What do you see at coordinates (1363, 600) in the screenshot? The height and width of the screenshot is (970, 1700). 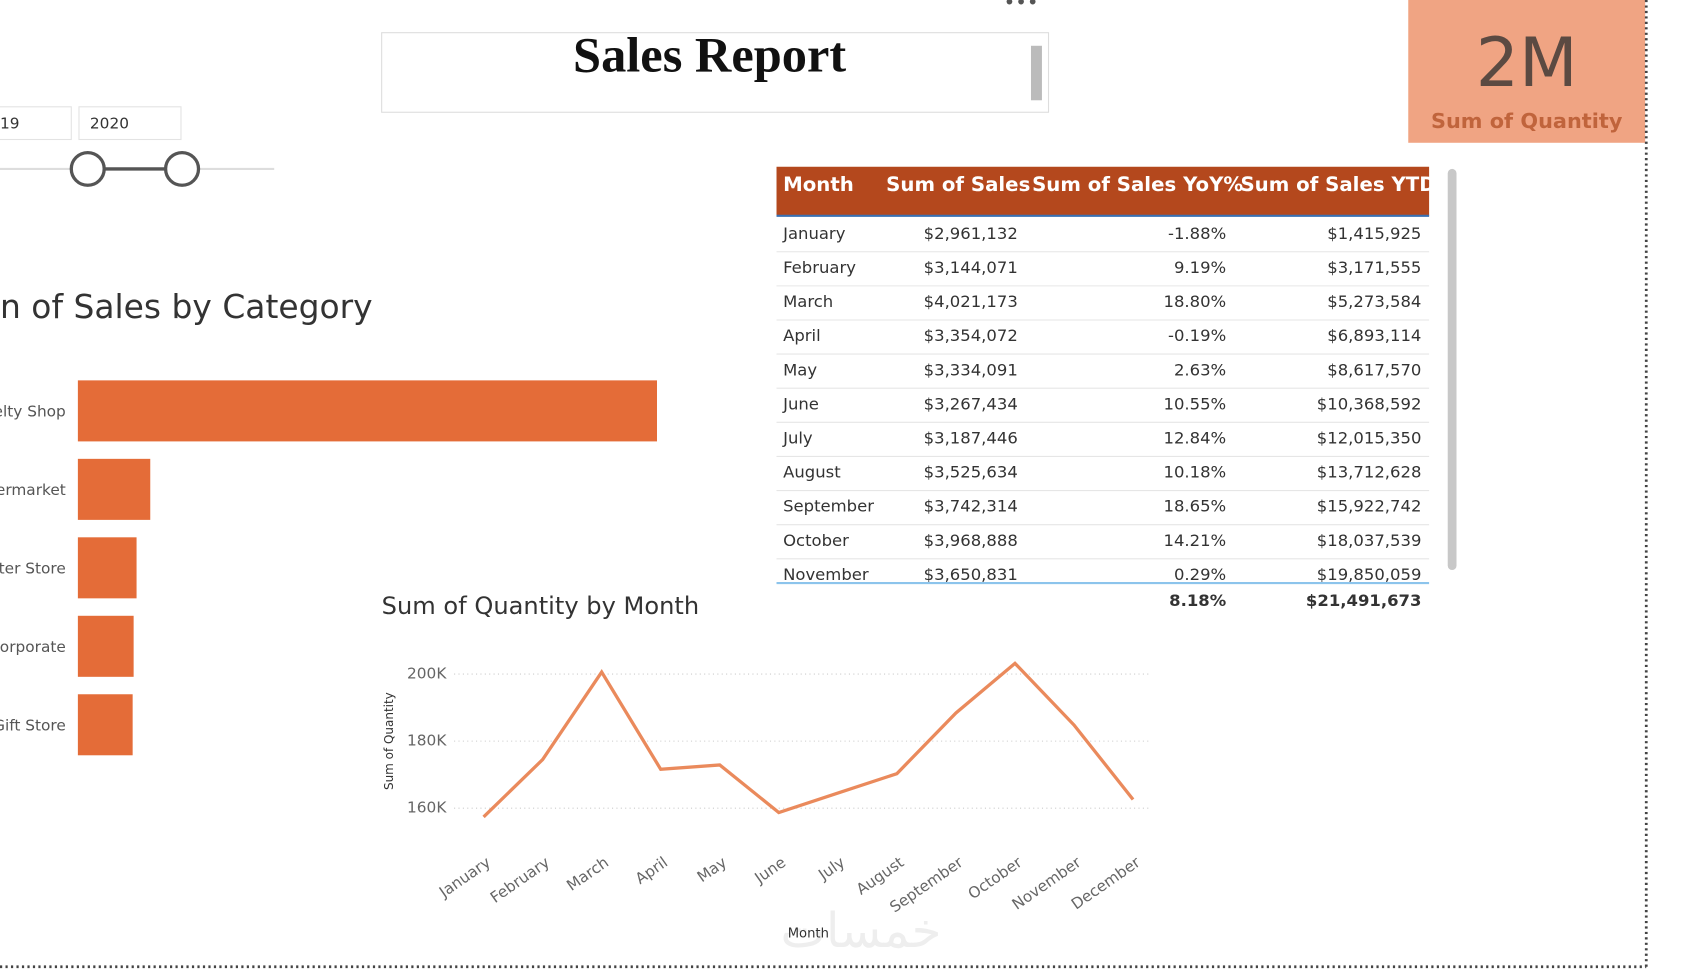 I see `total-cell: $21,491,673` at bounding box center [1363, 600].